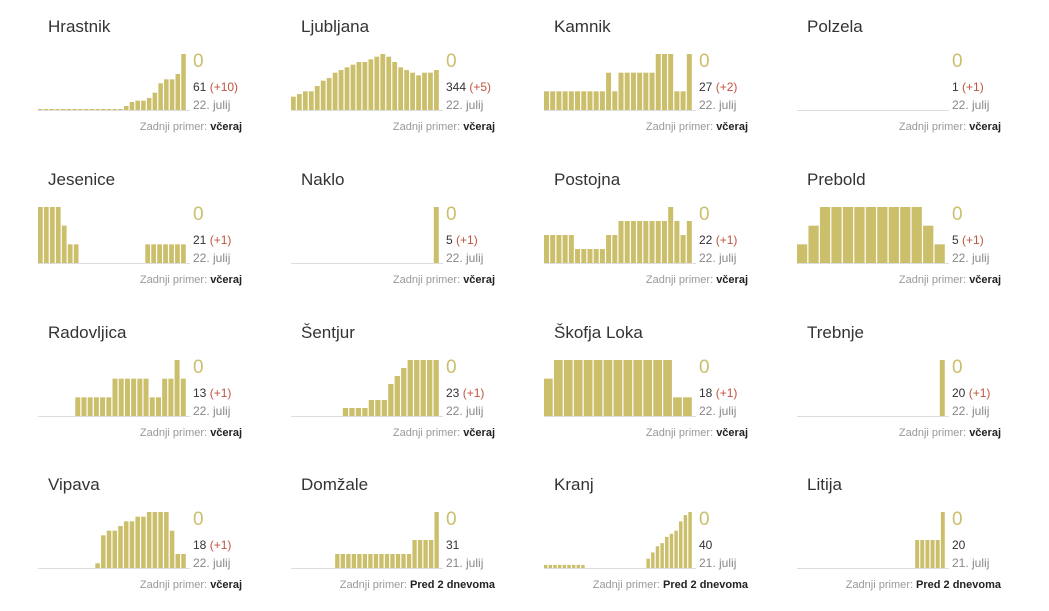 The height and width of the screenshot is (611, 1049). I want to click on municipality-name: Trebnje, so click(836, 332).